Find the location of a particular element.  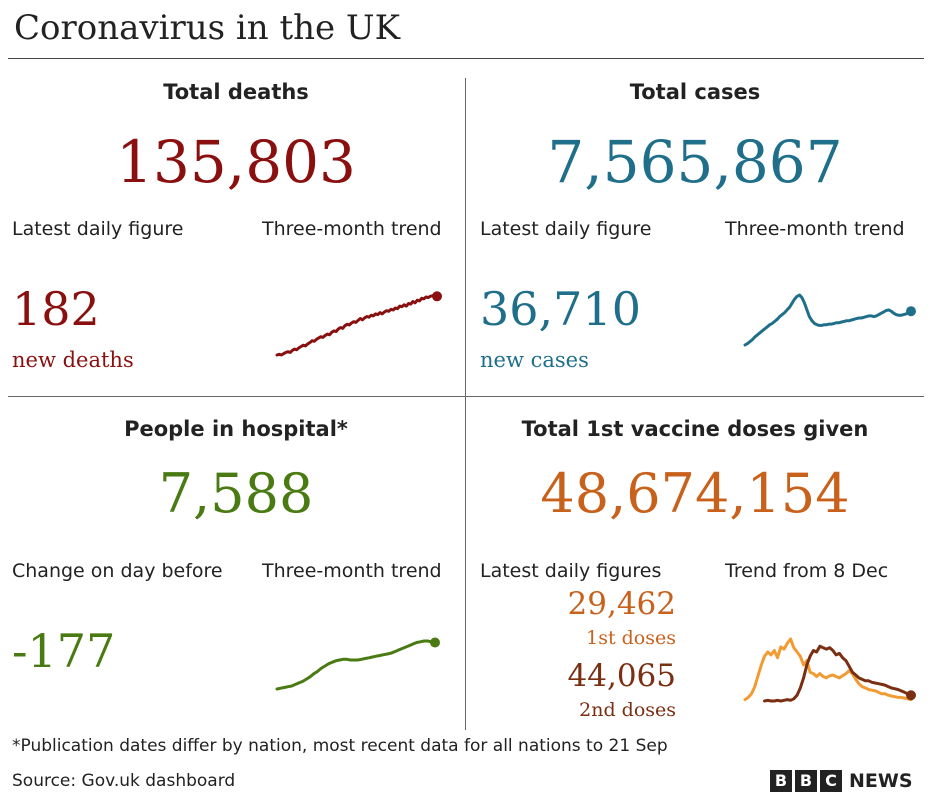

cases-trend-label: Three-month trend is located at coordinates (815, 229).